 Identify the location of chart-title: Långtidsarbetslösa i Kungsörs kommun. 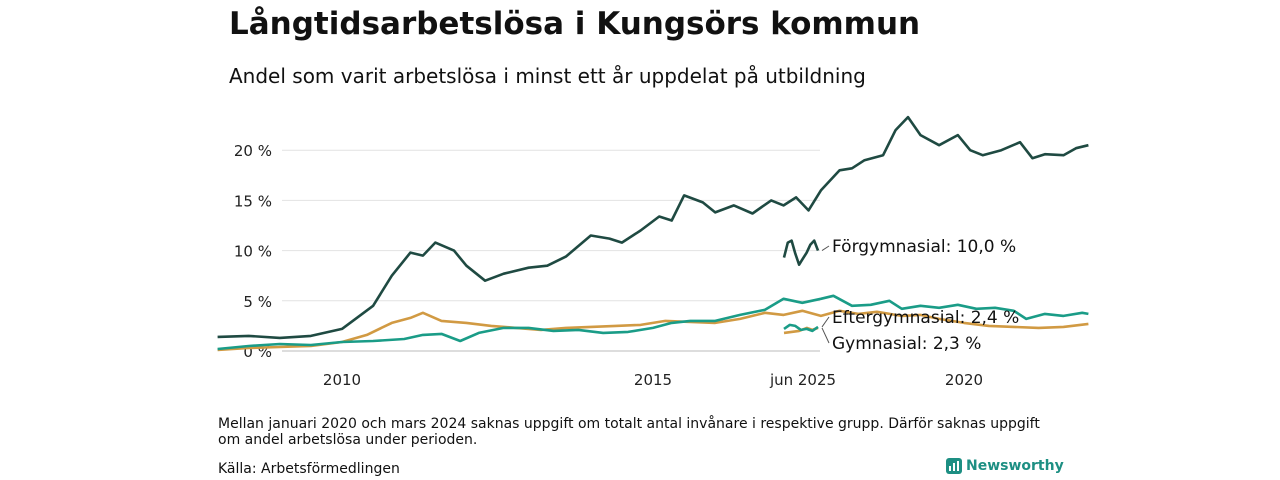
(575, 24).